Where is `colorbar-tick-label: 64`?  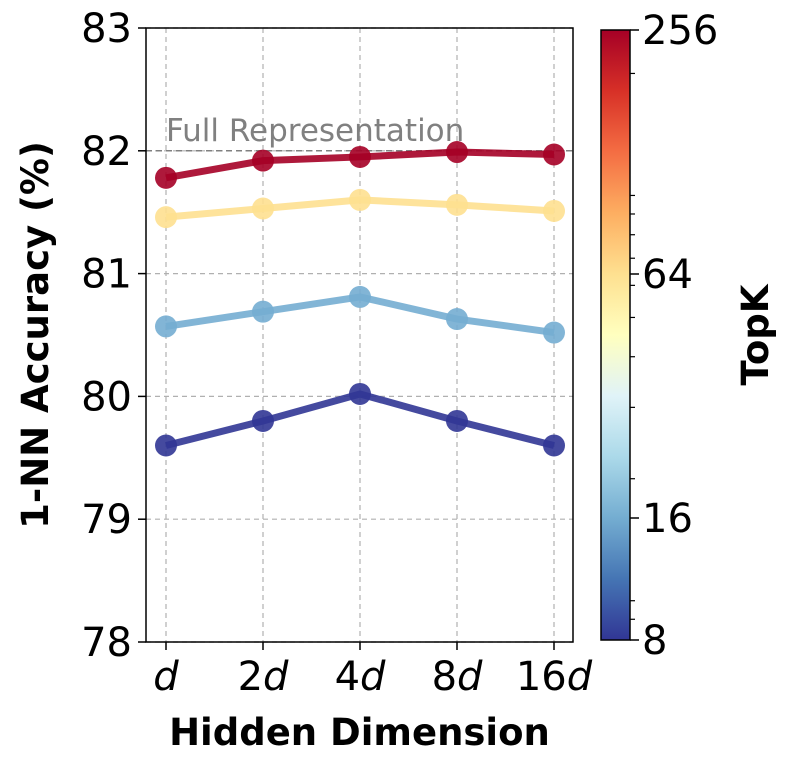
colorbar-tick-label: 64 is located at coordinates (667, 275).